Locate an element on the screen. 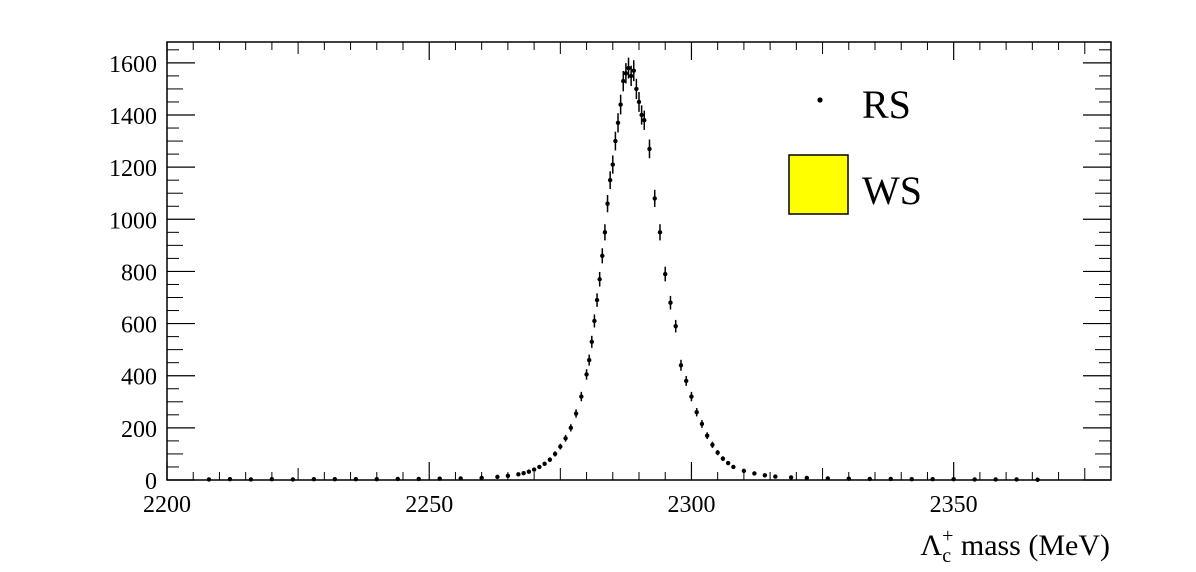  x-axis-title: Λc+ mass (MeV) is located at coordinates (1015, 546).